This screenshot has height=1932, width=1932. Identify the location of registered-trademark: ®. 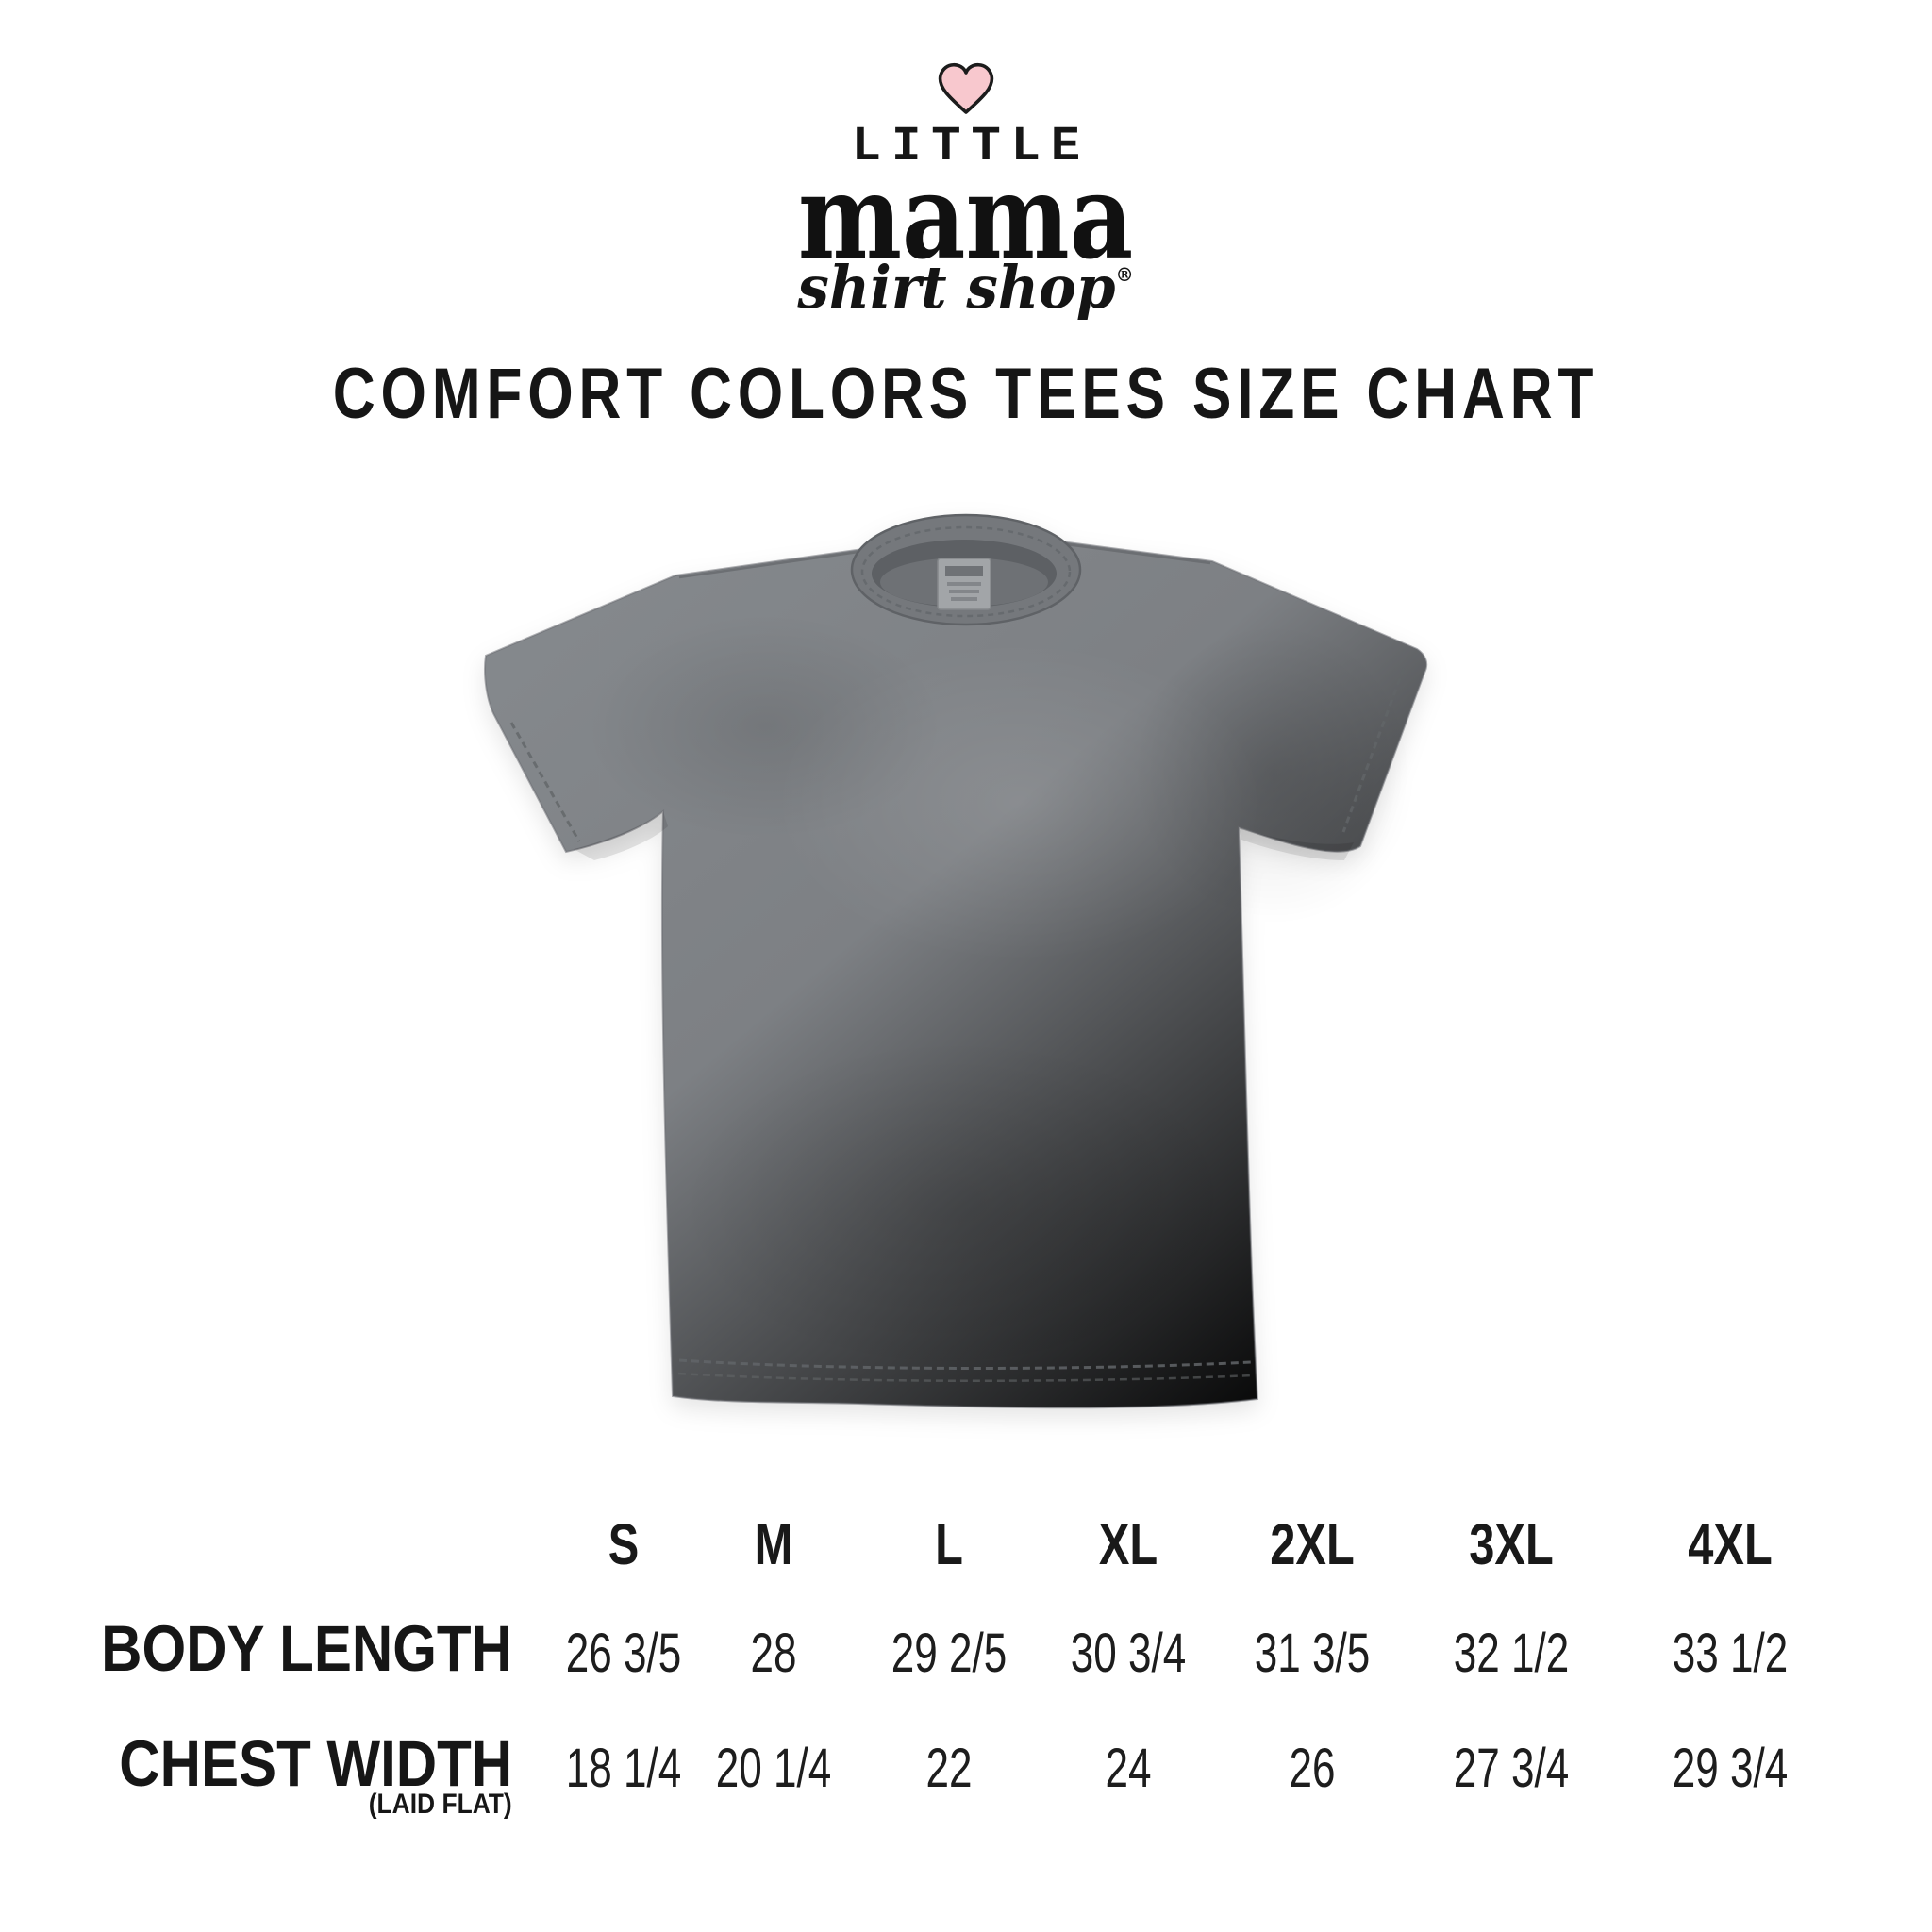
(1125, 275).